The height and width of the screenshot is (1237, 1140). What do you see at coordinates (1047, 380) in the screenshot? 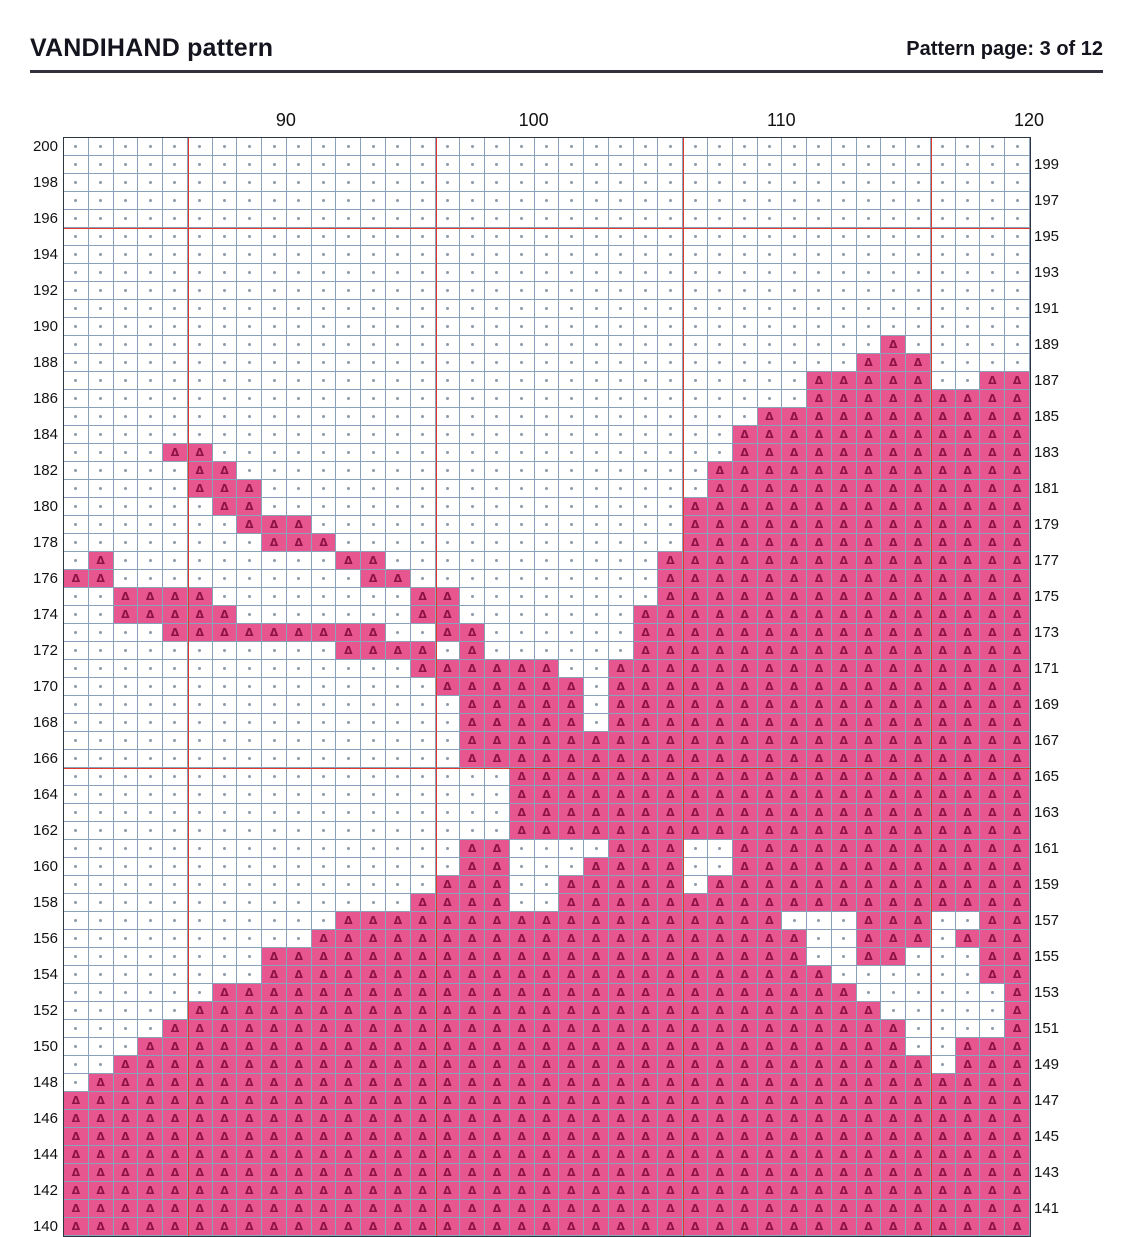
I see `row-label: 187` at bounding box center [1047, 380].